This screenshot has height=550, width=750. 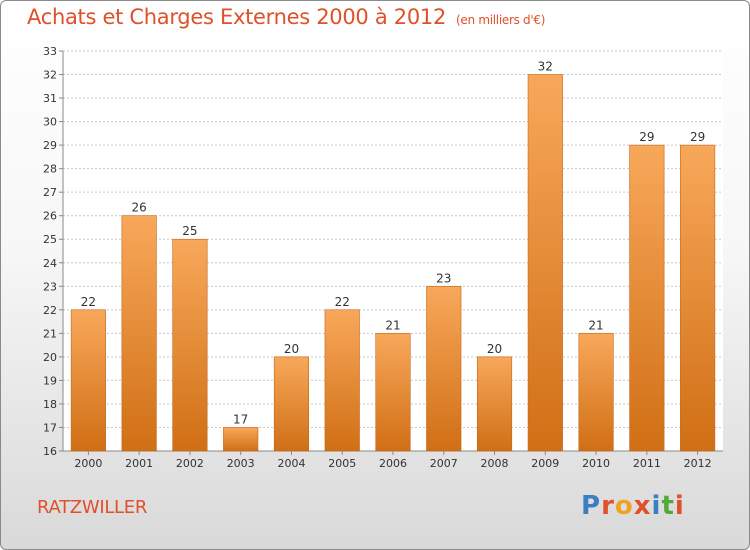 What do you see at coordinates (342, 463) in the screenshot?
I see `x-tick-label: 2005` at bounding box center [342, 463].